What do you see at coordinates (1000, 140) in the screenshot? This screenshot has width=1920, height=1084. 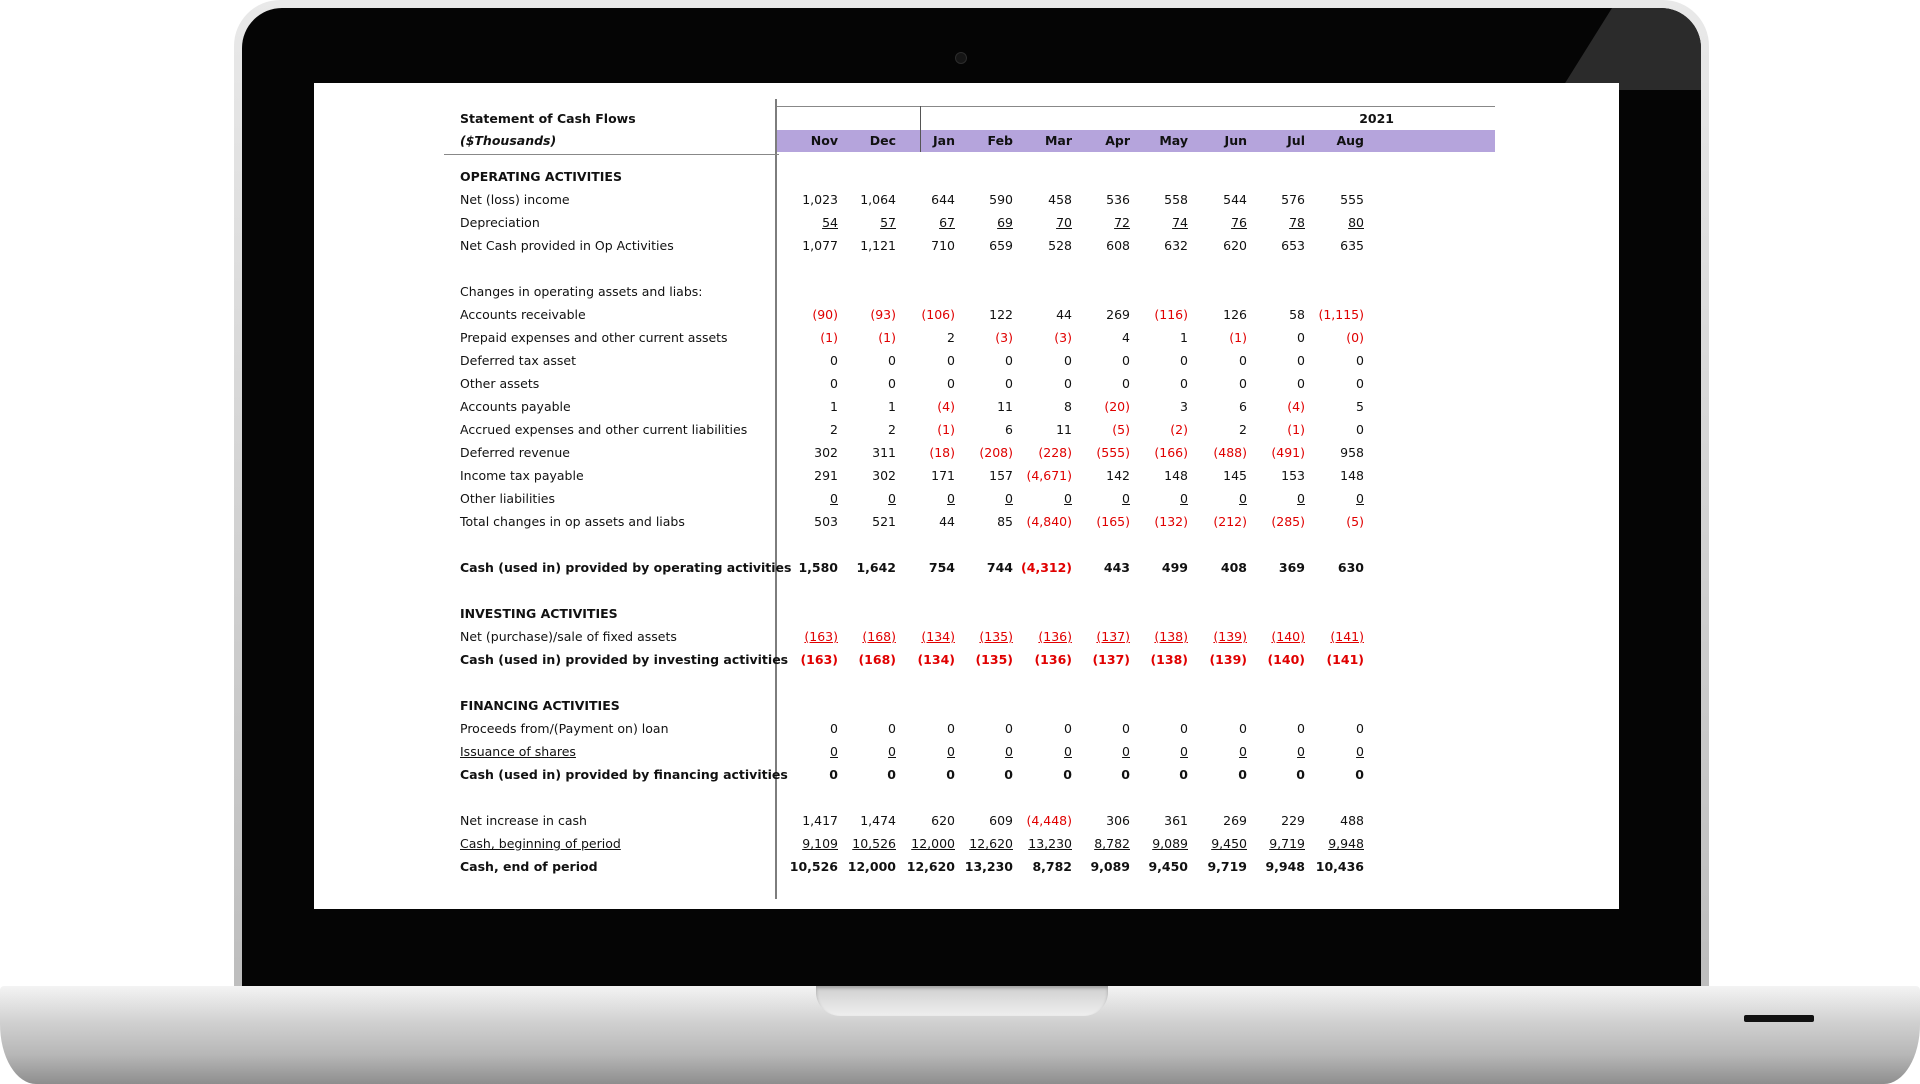 I see `month-header-feb: Feb` at bounding box center [1000, 140].